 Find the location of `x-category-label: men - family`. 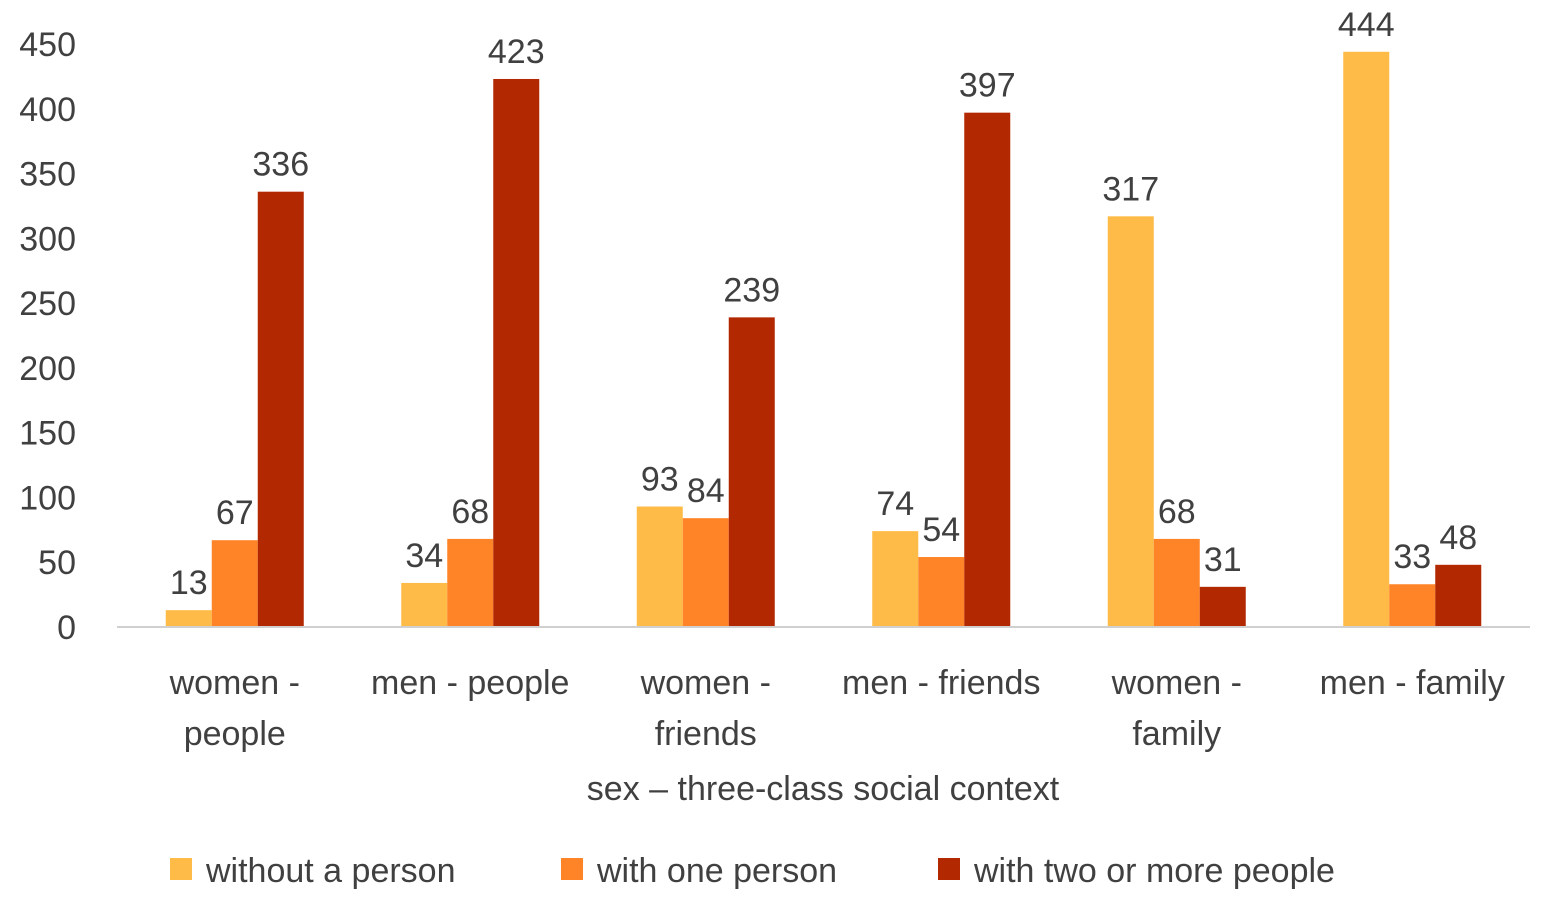

x-category-label: men - family is located at coordinates (1412, 683).